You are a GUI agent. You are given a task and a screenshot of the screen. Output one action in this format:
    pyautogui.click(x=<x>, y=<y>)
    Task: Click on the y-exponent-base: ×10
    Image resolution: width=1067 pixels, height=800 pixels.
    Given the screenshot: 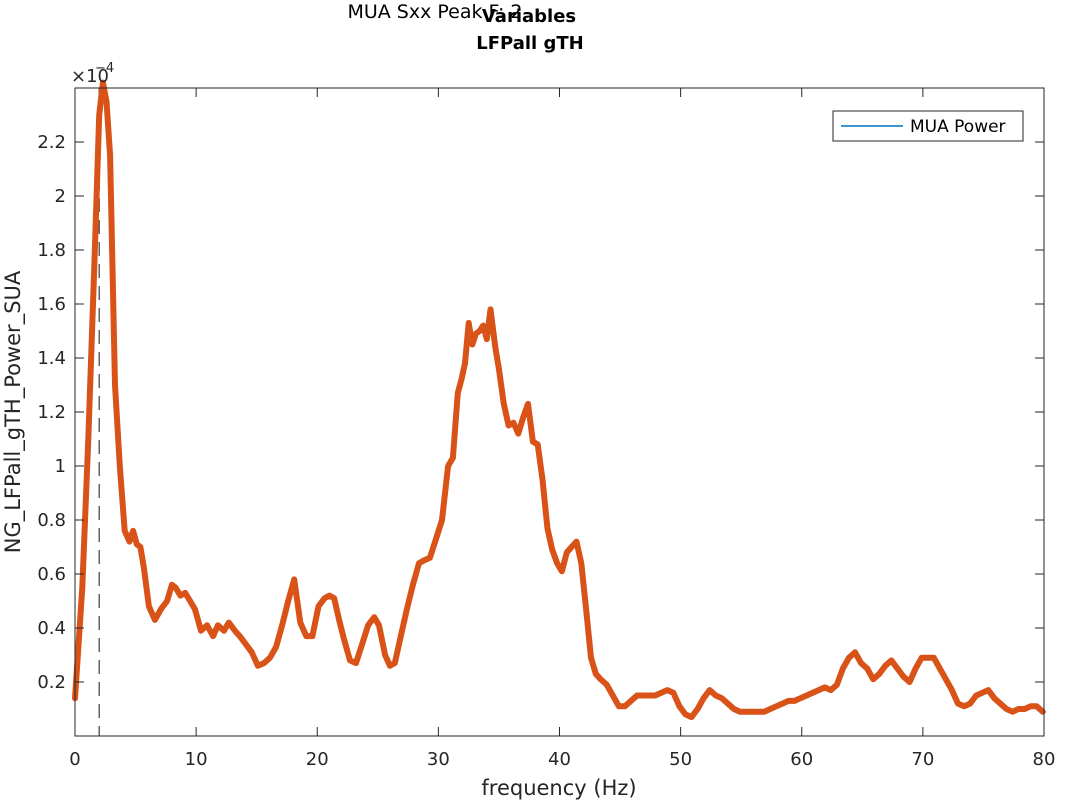 What is the action you would take?
    pyautogui.click(x=90, y=76)
    